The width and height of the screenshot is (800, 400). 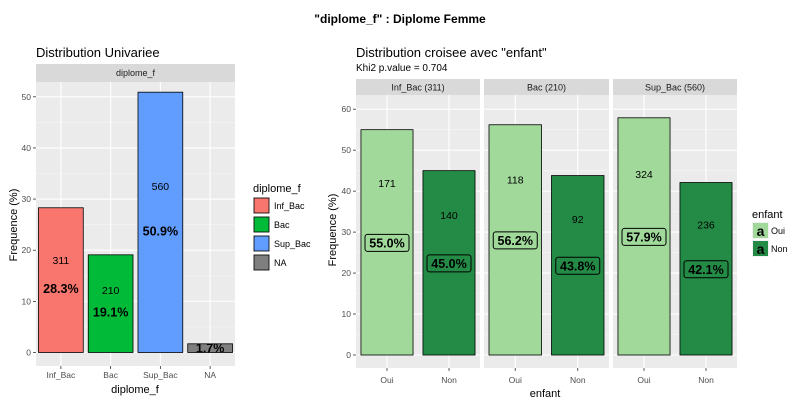 What do you see at coordinates (28, 353) in the screenshot?
I see `left-y-tick-label: 0` at bounding box center [28, 353].